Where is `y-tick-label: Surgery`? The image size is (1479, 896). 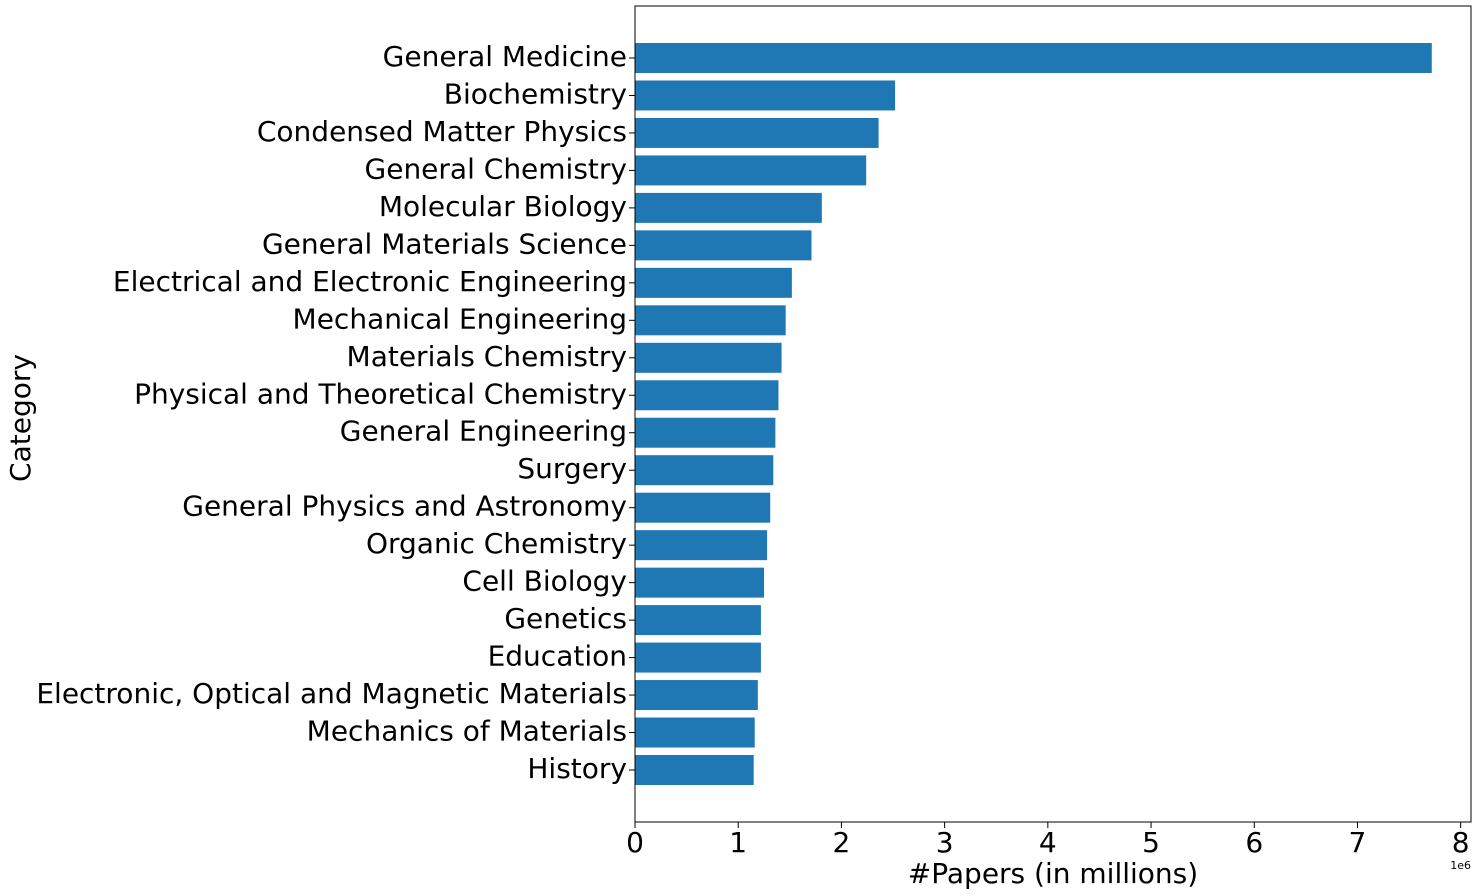 y-tick-label: Surgery is located at coordinates (572, 468).